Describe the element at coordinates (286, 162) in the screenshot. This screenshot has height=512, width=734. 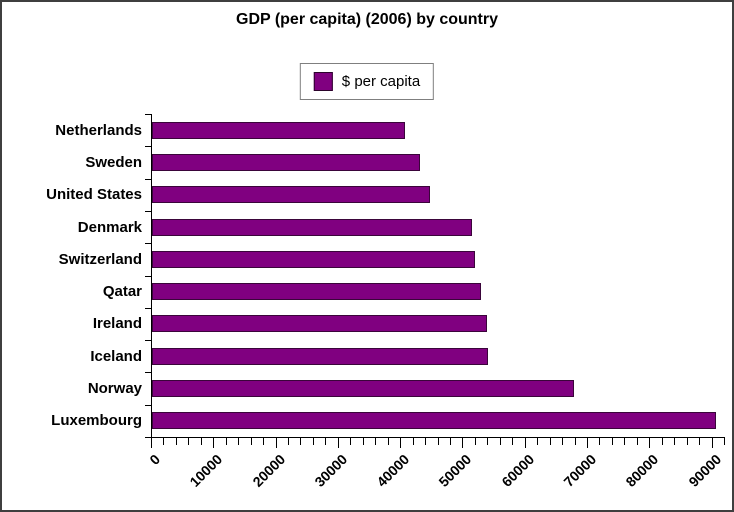
I see `bar-sweden` at that location.